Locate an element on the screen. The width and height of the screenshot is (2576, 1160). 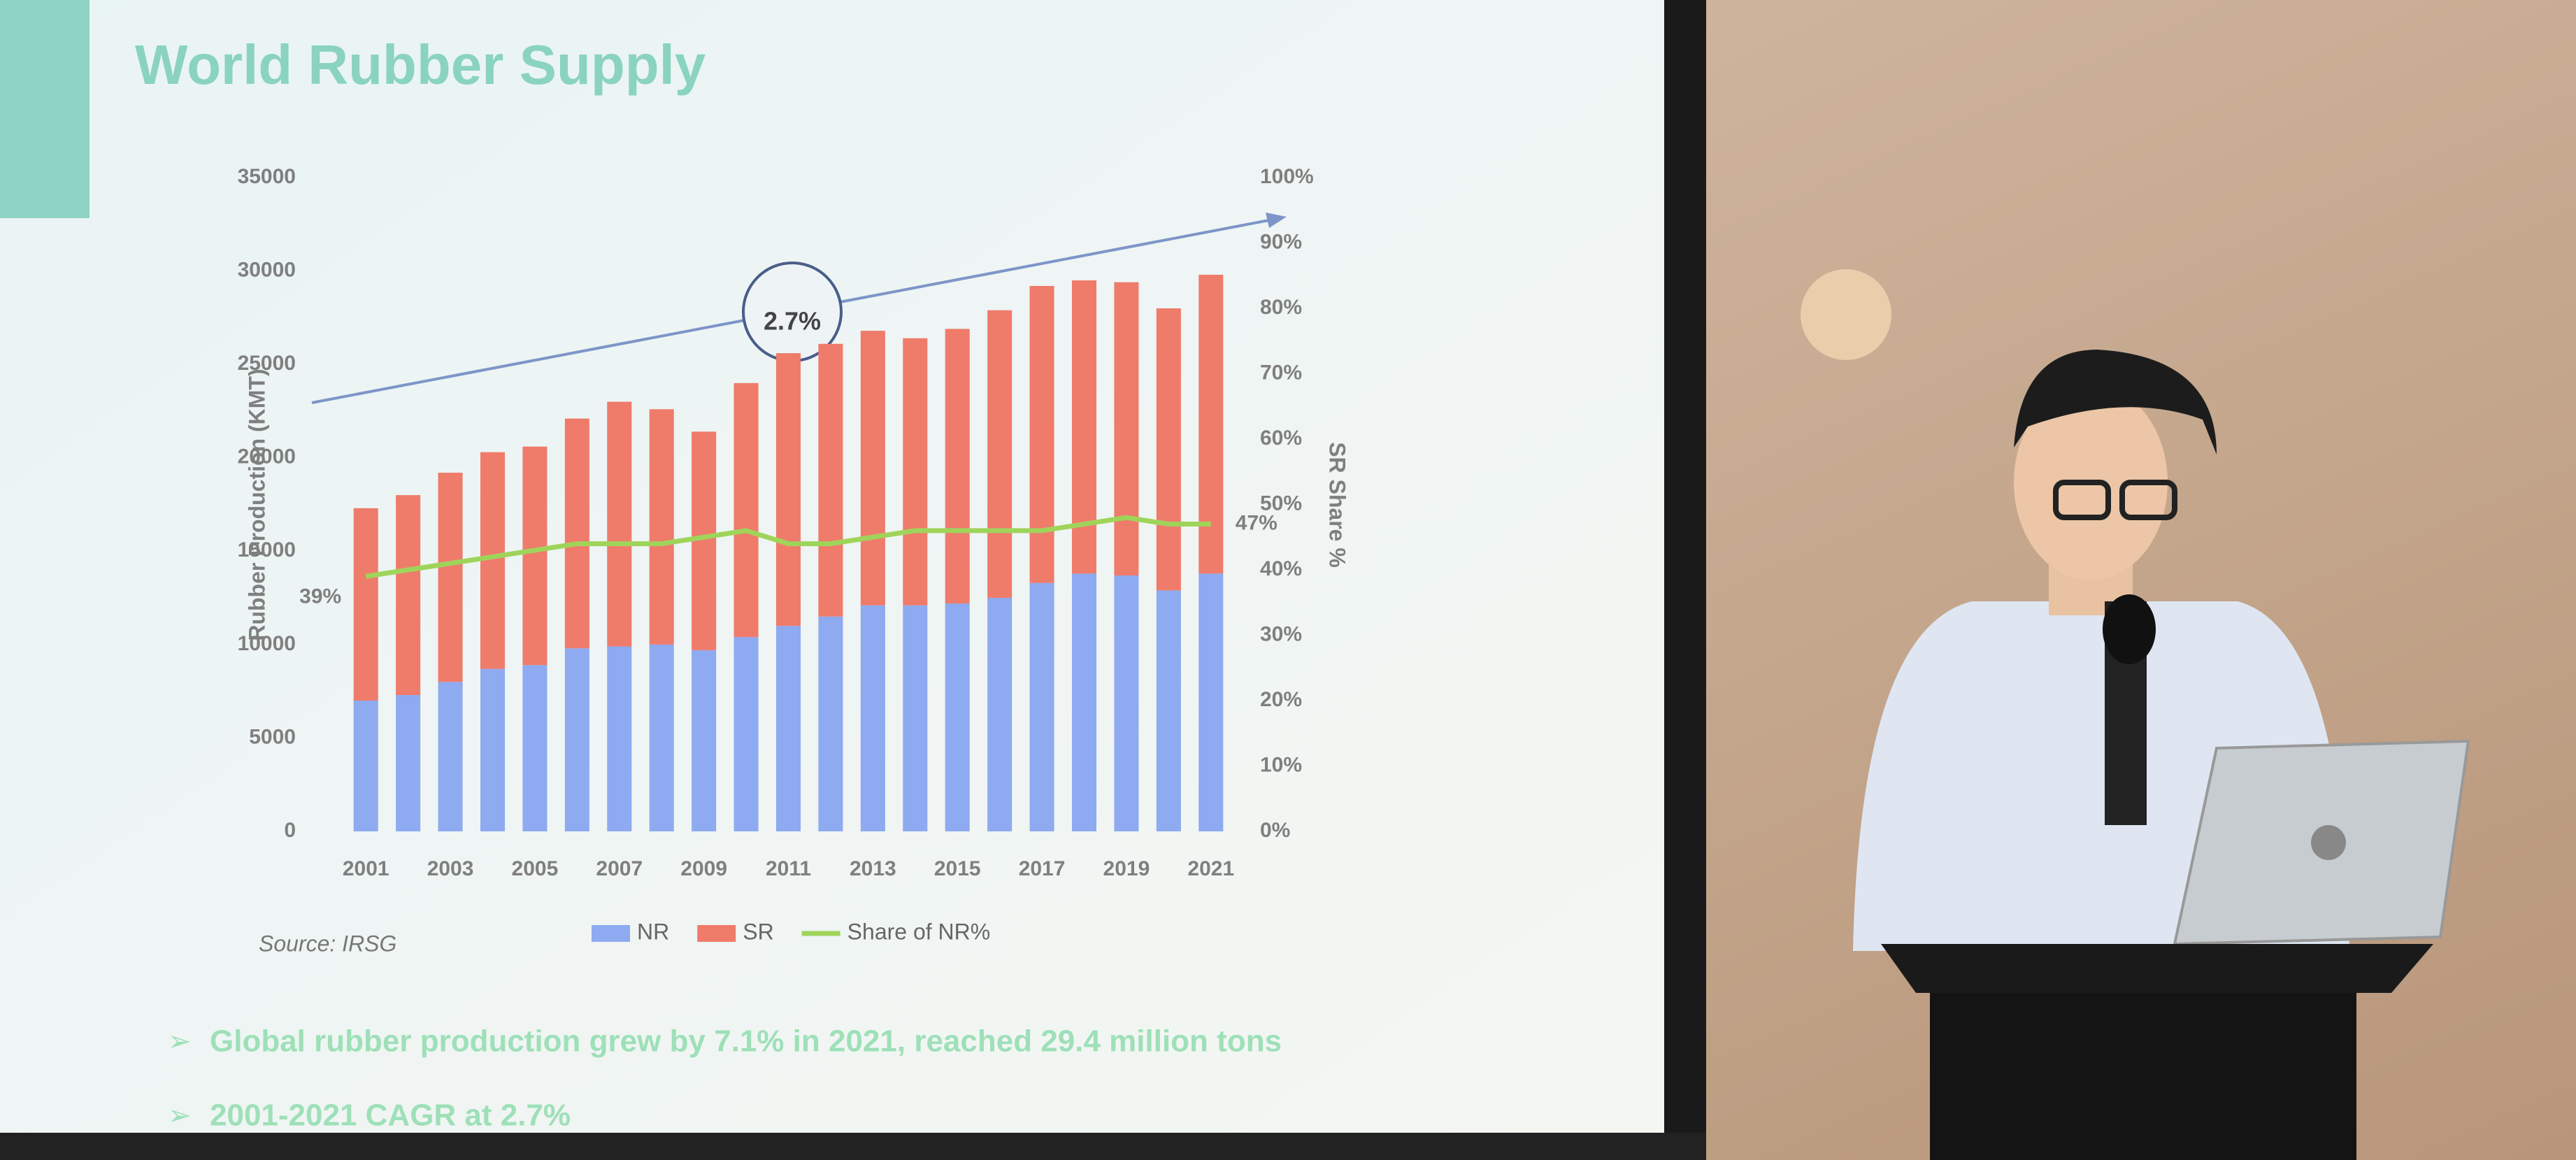
y-tick-label: 10000 is located at coordinates (267, 644).